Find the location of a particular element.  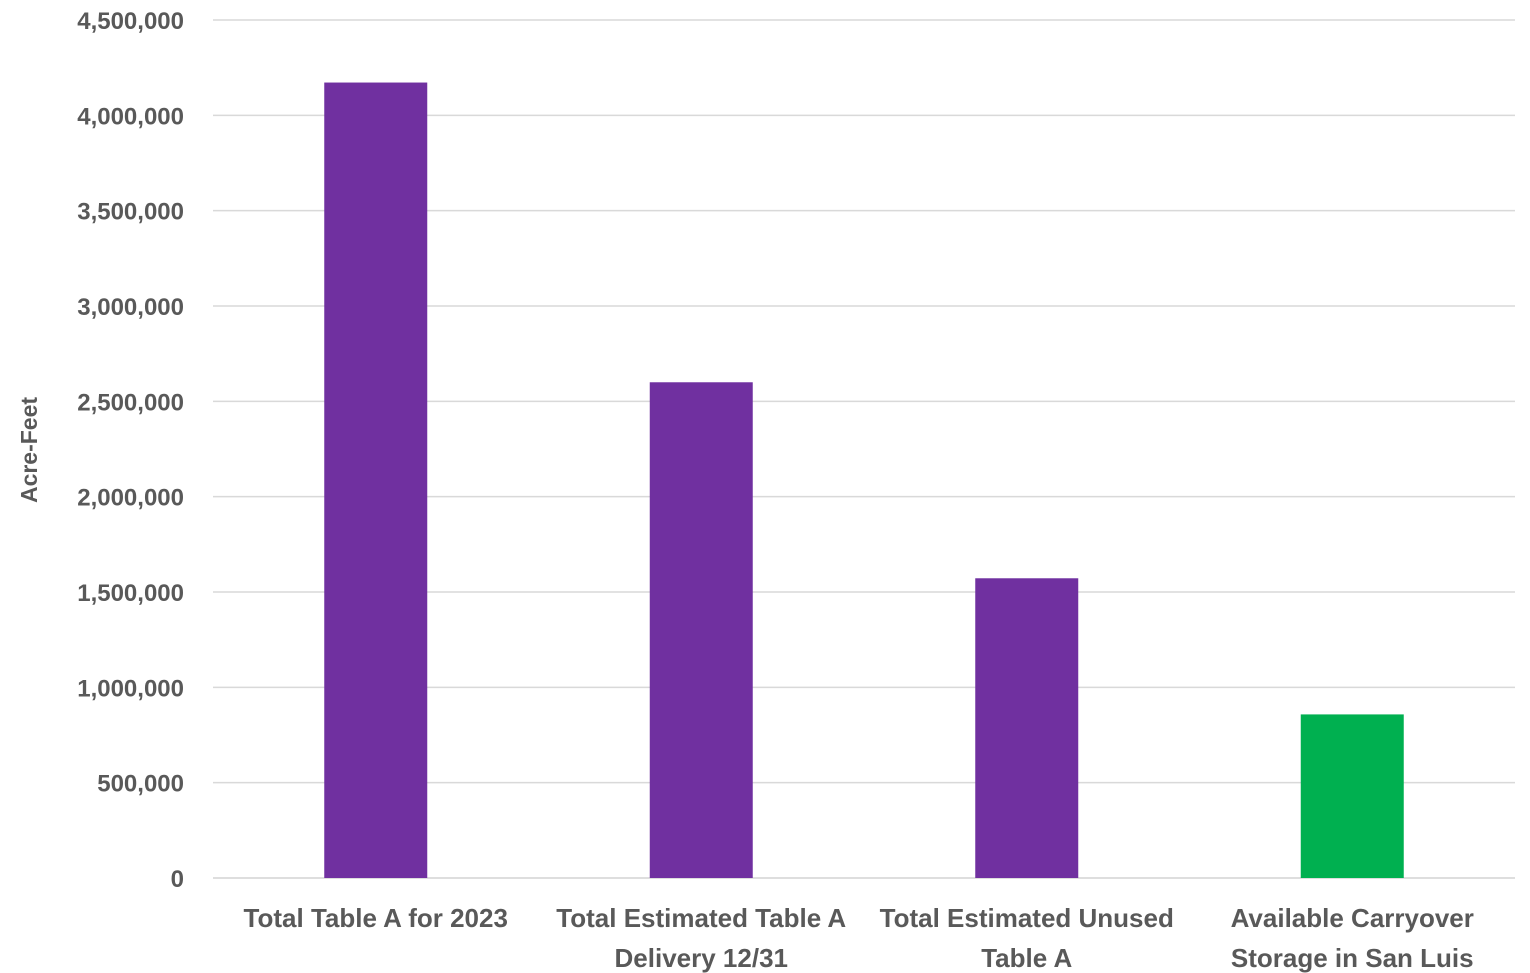

y-tick-label: 1,500,000 is located at coordinates (130, 593).